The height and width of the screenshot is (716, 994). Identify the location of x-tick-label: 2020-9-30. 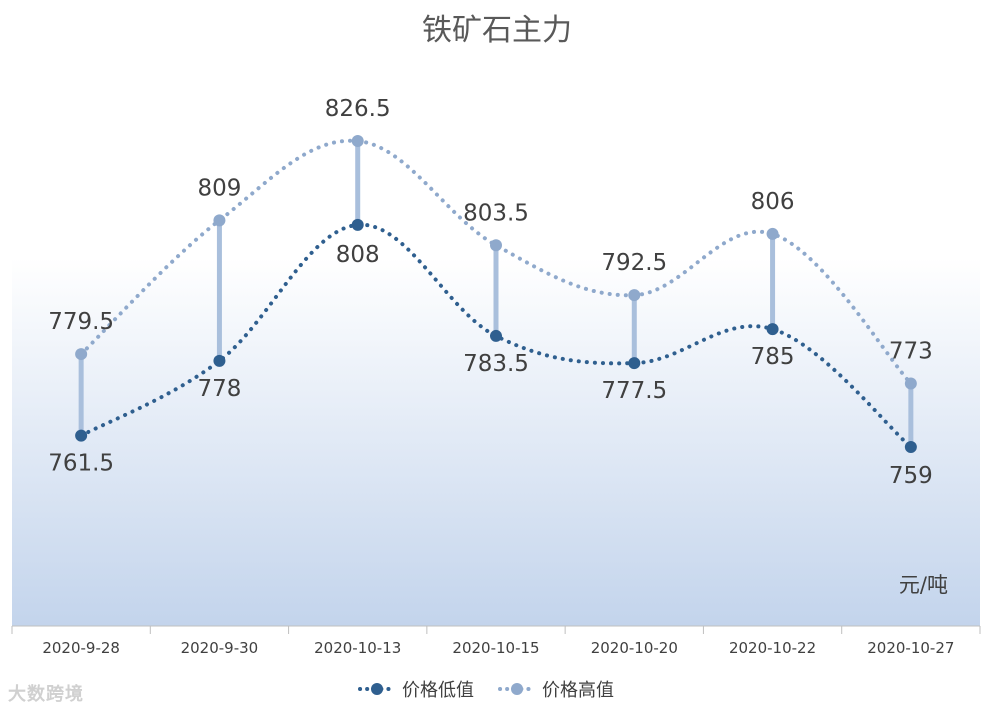
(220, 648).